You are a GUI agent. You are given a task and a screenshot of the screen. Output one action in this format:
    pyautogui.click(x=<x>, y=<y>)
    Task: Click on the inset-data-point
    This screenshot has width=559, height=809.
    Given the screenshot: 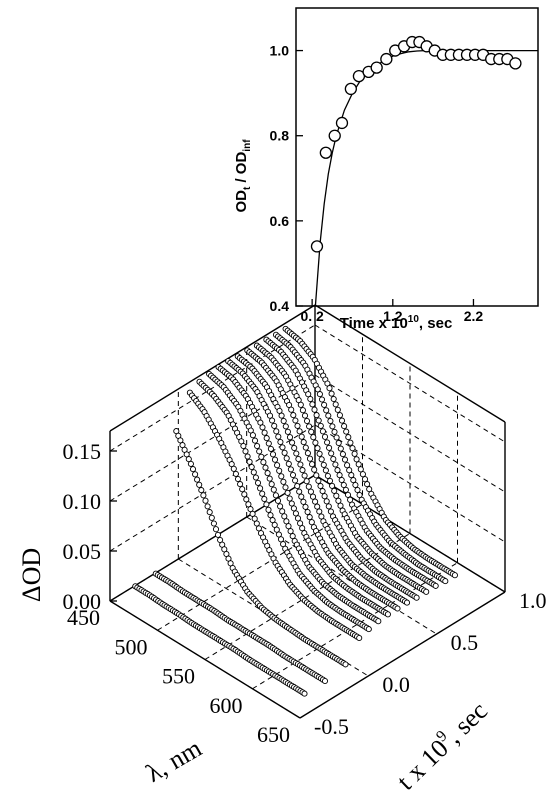 What is the action you would take?
    pyautogui.click(x=325, y=152)
    